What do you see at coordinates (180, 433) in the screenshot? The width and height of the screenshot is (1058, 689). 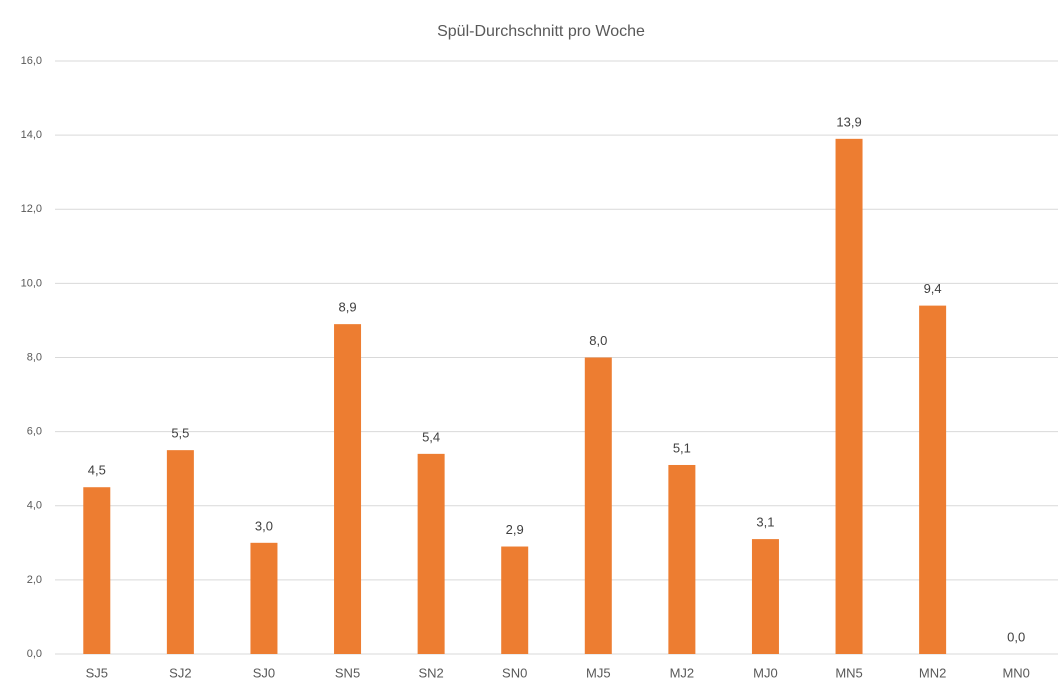 I see `value-label: 5,5` at bounding box center [180, 433].